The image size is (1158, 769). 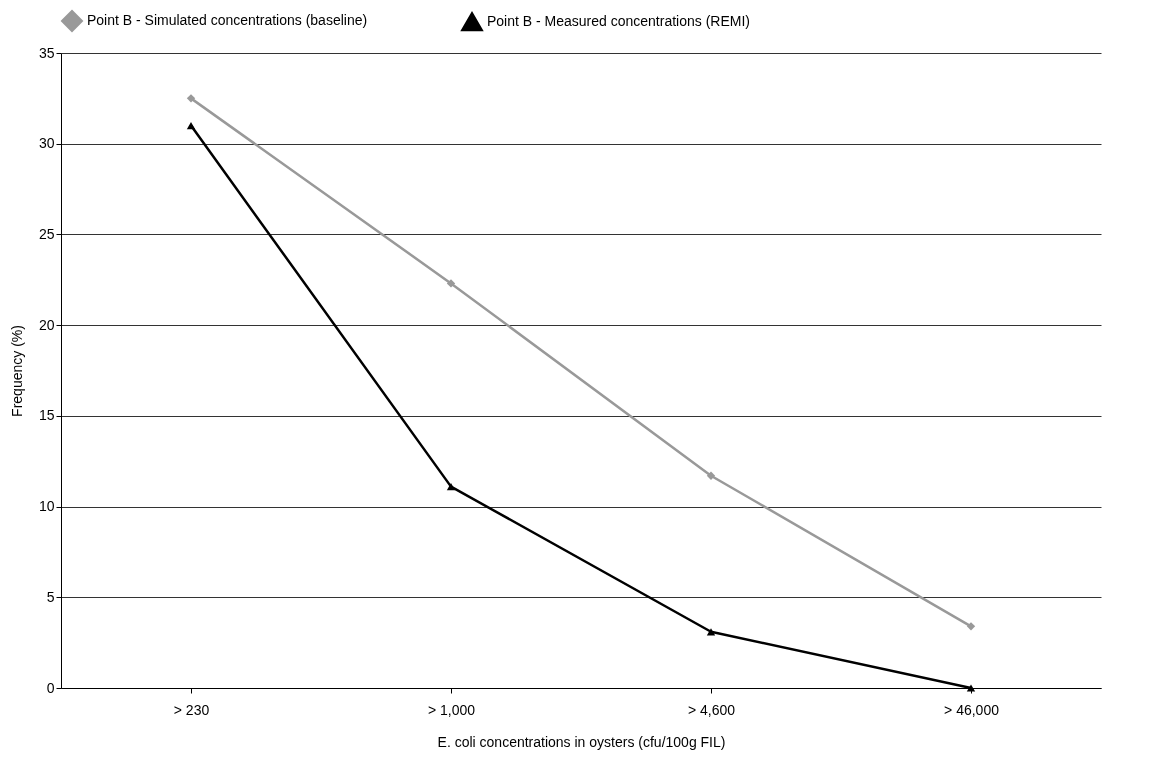 I want to click on x-tick-label: > 230, so click(x=191, y=709).